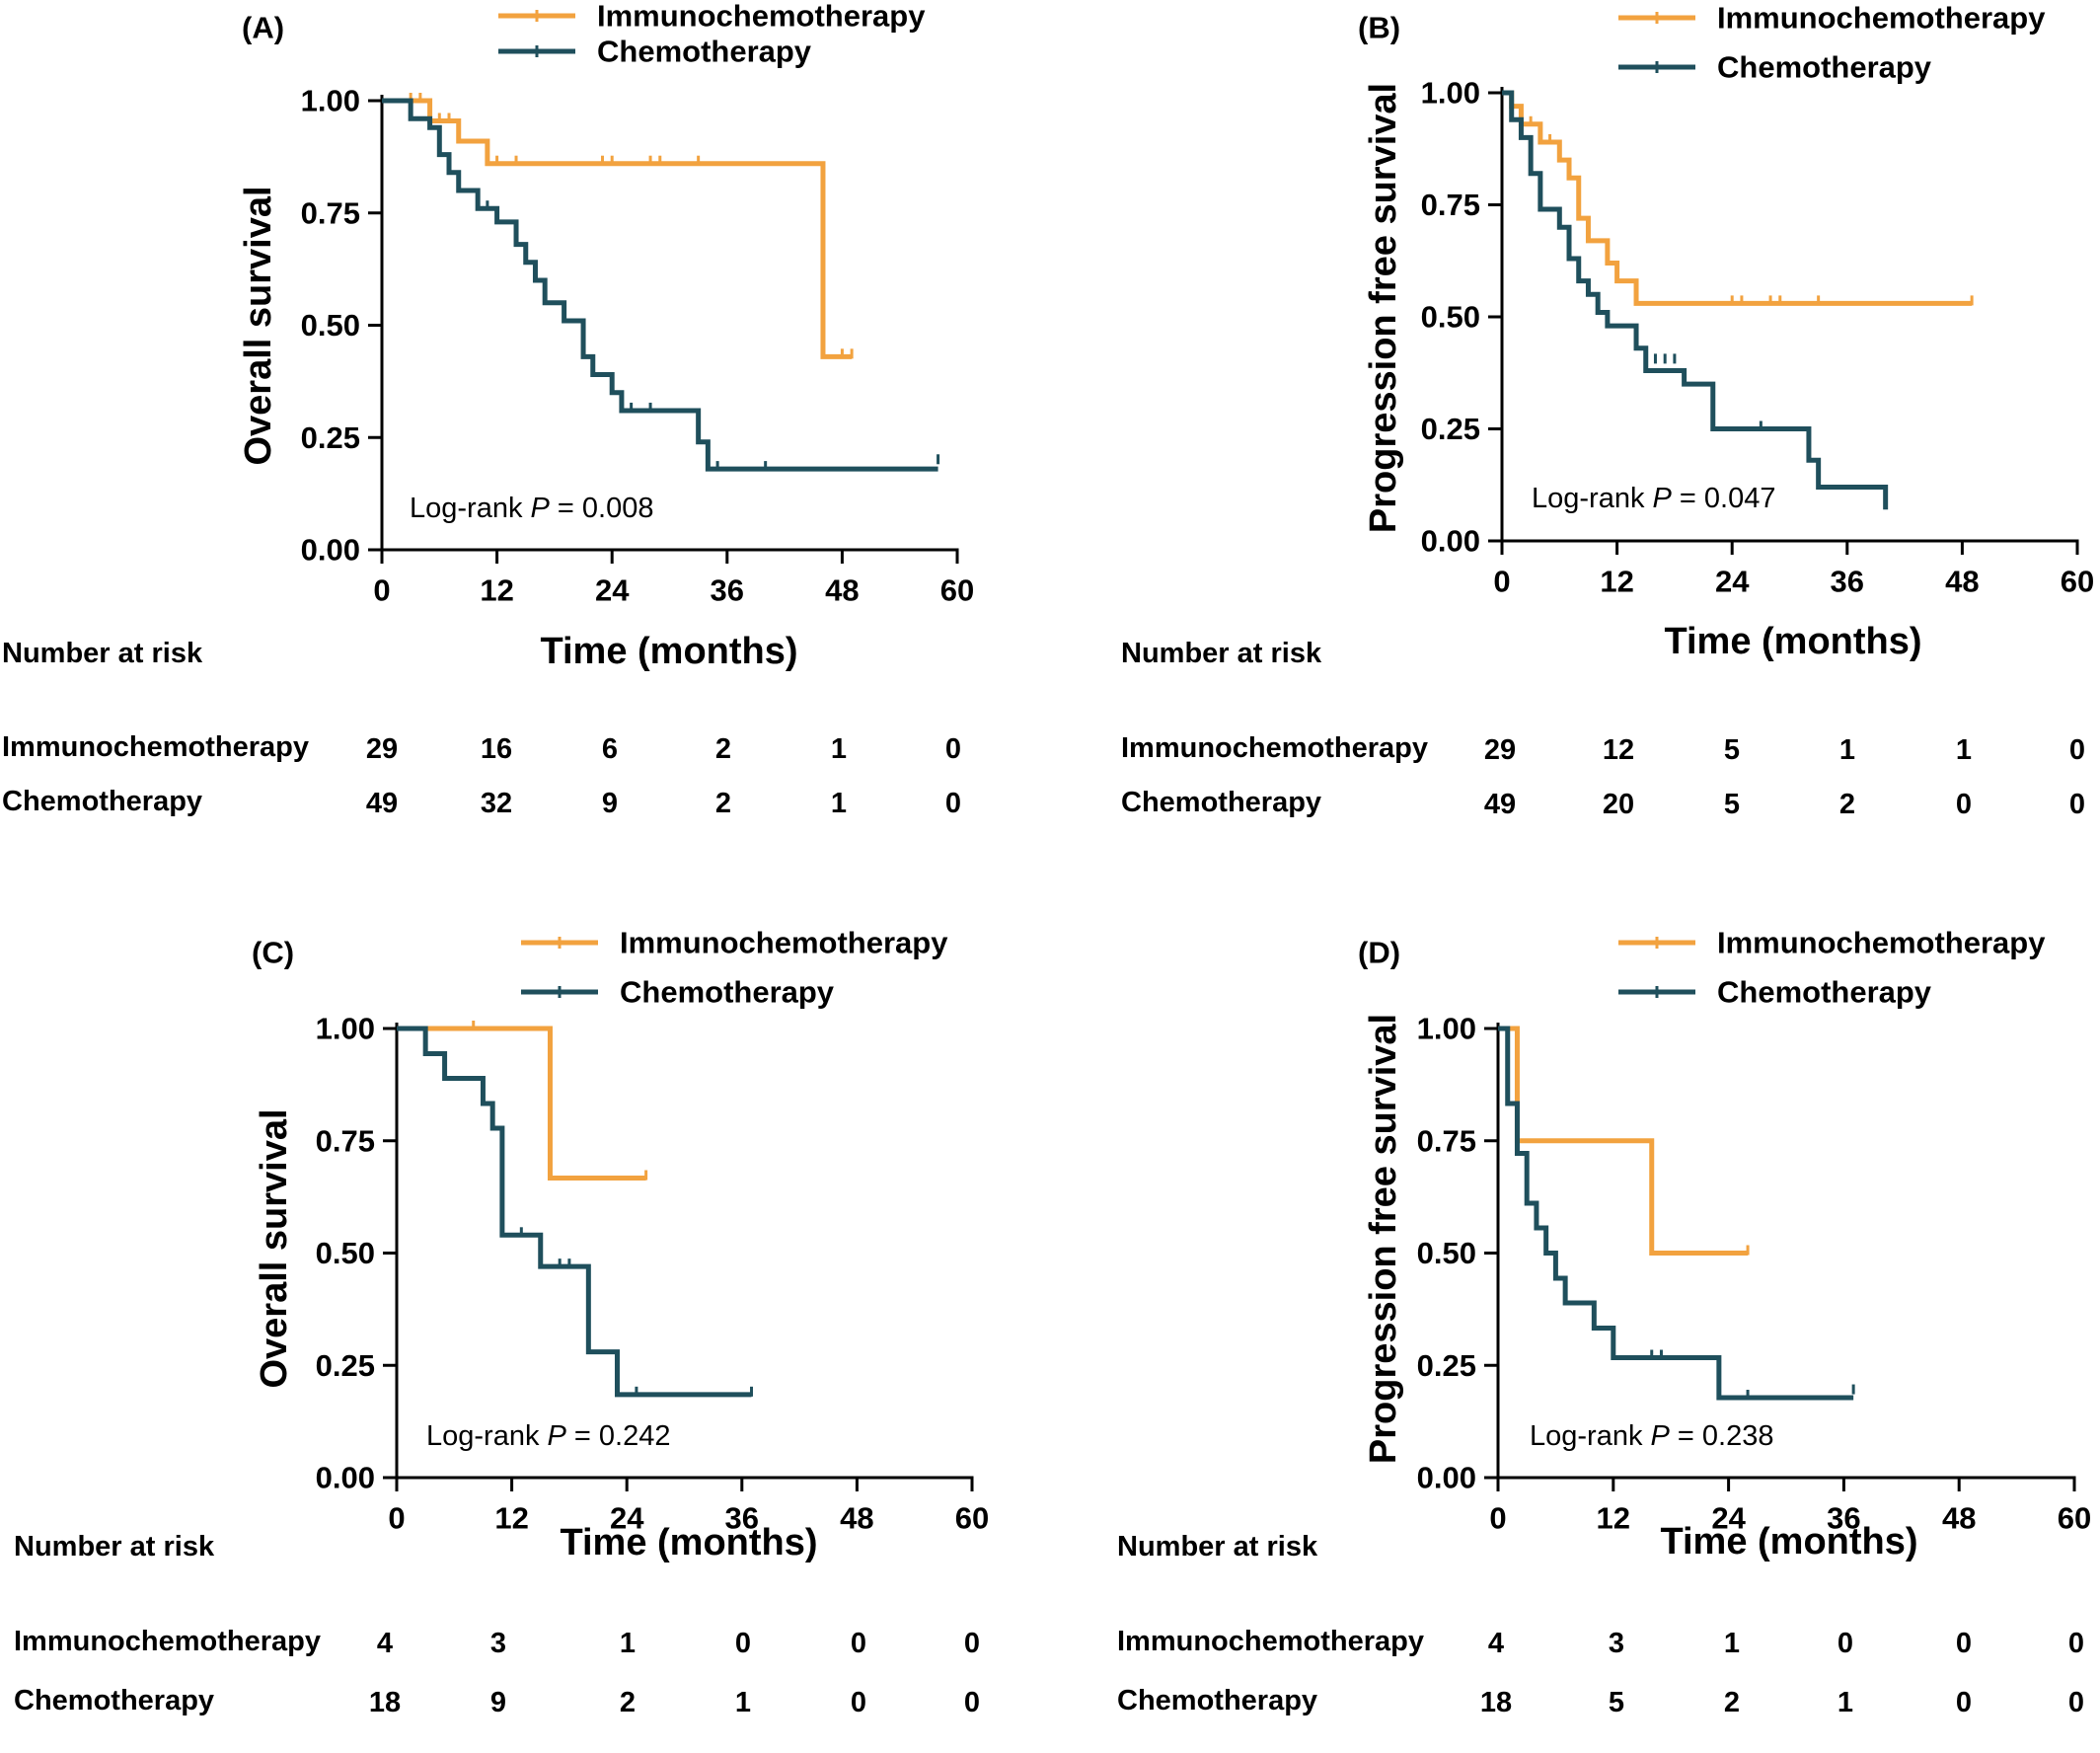 The image size is (2100, 1753). Describe the element at coordinates (1500, 750) in the screenshot. I see `risk-count: 29` at that location.